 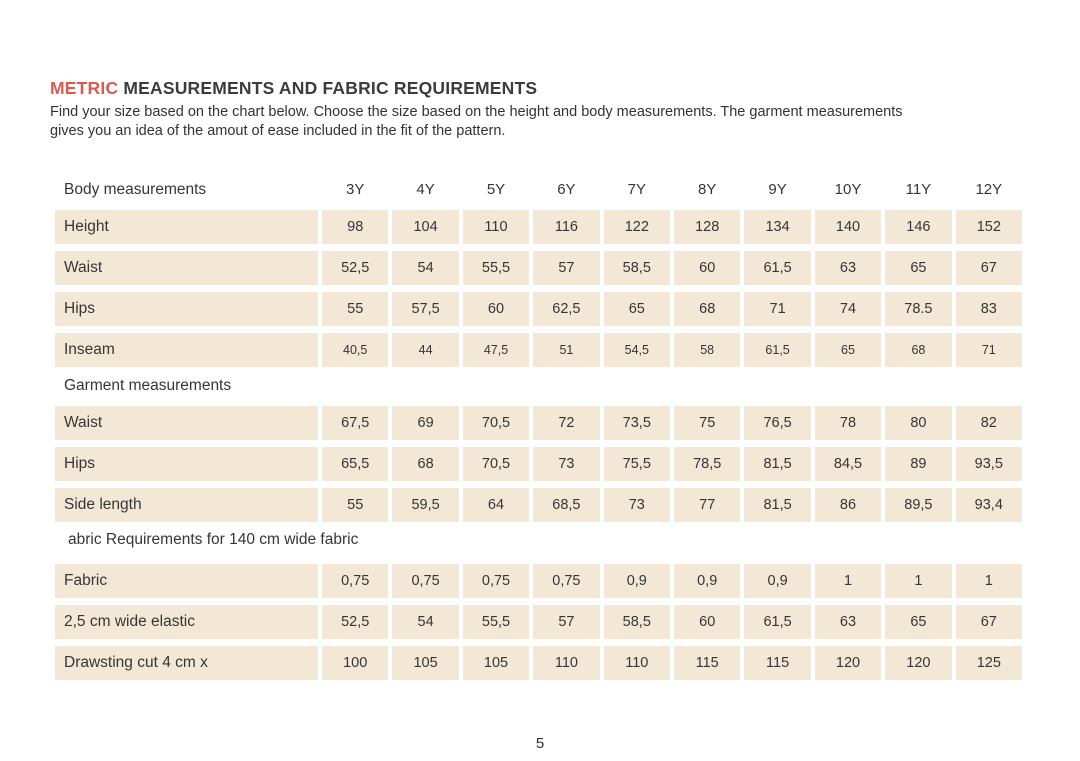 What do you see at coordinates (636, 350) in the screenshot?
I see `table-cell: 54,5` at bounding box center [636, 350].